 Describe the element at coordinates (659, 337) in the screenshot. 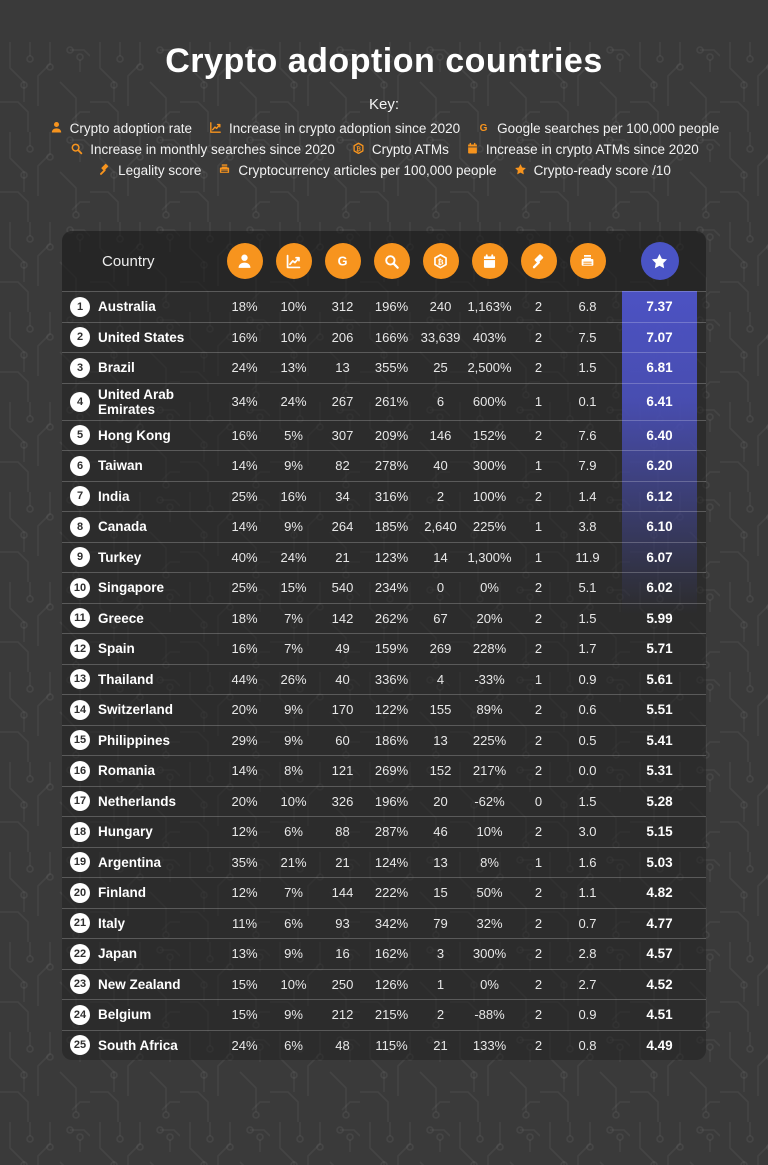

I see `score-value: 7.07` at that location.